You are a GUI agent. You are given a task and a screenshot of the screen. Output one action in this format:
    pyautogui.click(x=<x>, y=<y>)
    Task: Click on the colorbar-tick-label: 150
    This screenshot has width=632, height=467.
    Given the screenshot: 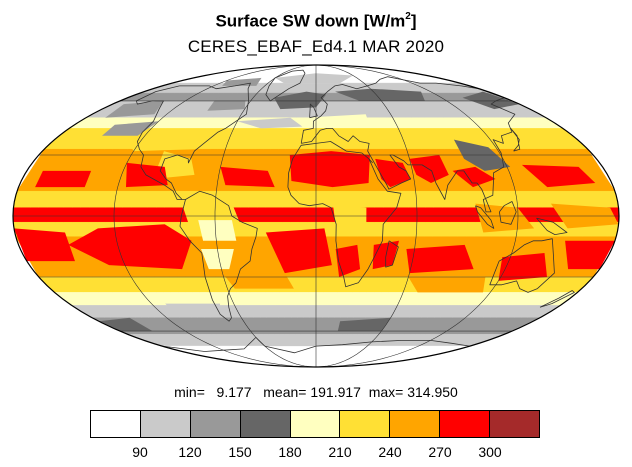 What is the action you would take?
    pyautogui.click(x=240, y=452)
    